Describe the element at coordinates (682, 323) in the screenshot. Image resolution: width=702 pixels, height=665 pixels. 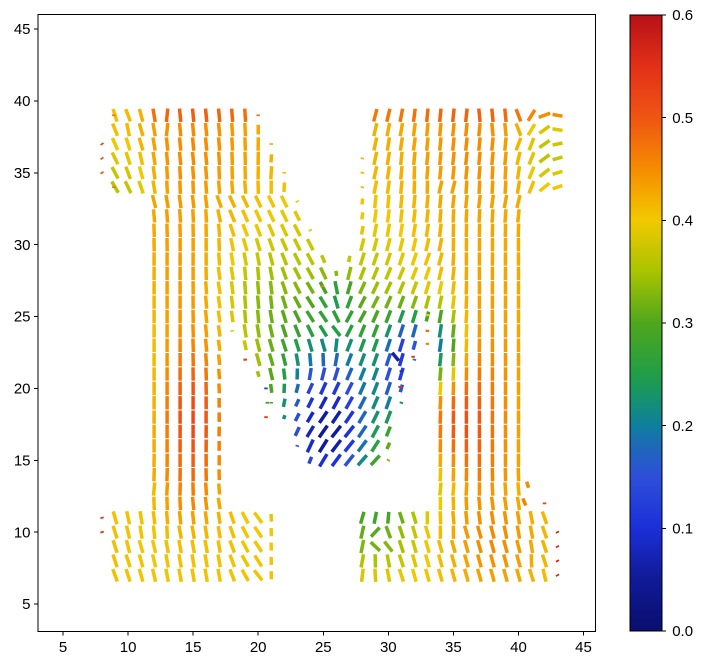
I see `svg-text: 0.3` at that location.